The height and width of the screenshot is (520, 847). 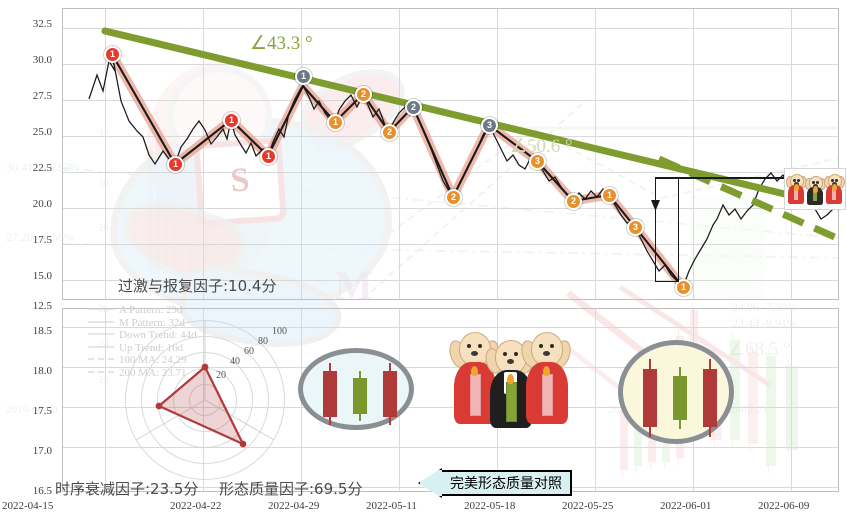 What do you see at coordinates (294, 506) in the screenshot?
I see `xtick-2022-04-29: 2022-04-29` at bounding box center [294, 506].